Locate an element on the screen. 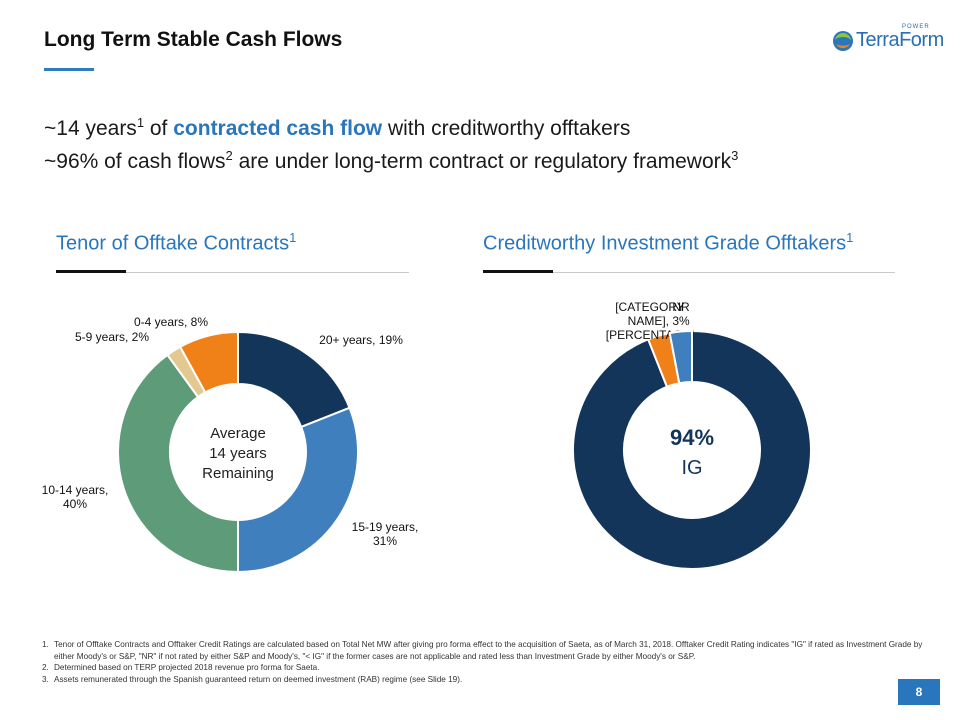 This screenshot has width=960, height=720. page-number: 8 is located at coordinates (919, 692).